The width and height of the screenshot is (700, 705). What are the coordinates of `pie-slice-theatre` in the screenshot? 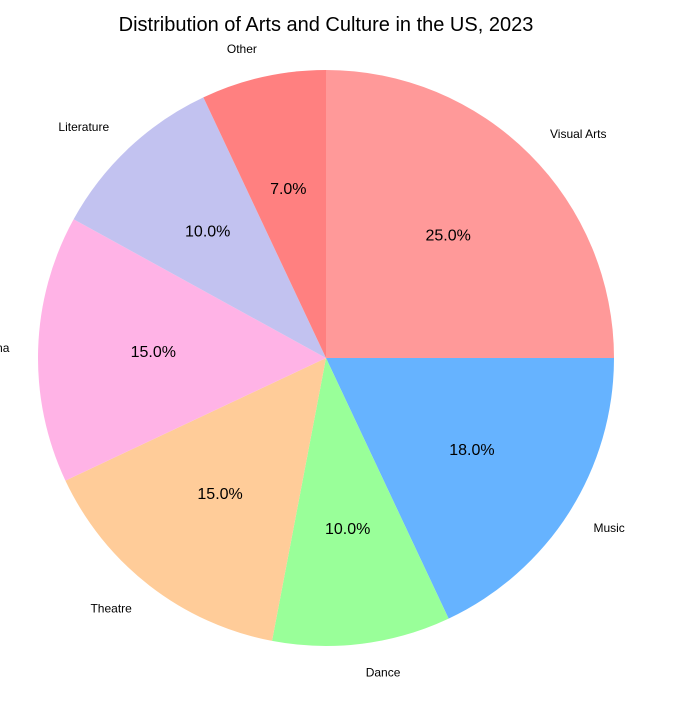 It's located at (195, 499).